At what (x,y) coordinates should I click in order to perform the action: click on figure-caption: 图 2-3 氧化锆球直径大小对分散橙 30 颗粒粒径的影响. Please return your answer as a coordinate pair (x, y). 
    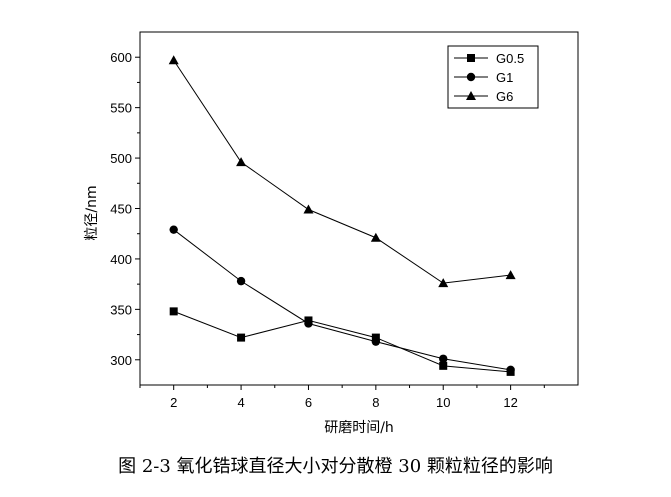
    Looking at the image, I should click on (335, 466).